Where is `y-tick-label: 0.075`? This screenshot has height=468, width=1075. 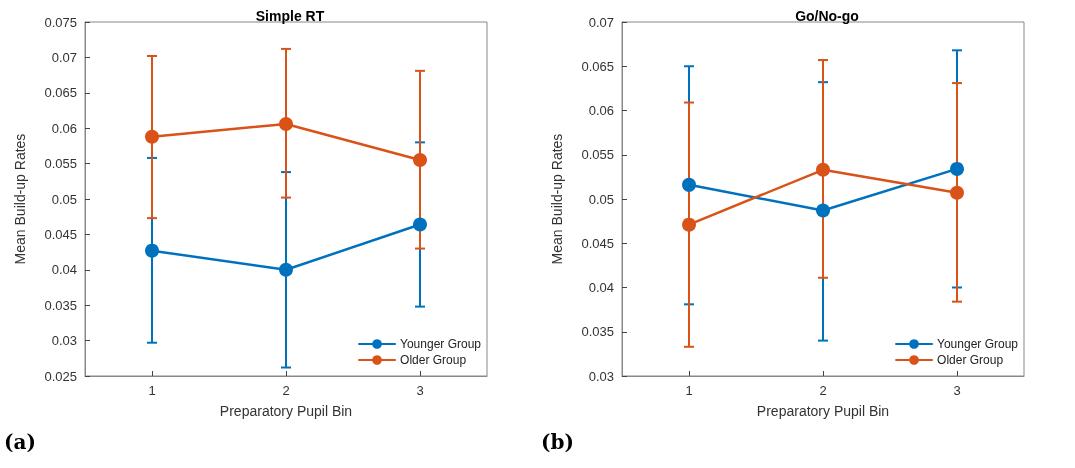
y-tick-label: 0.075 is located at coordinates (60, 22).